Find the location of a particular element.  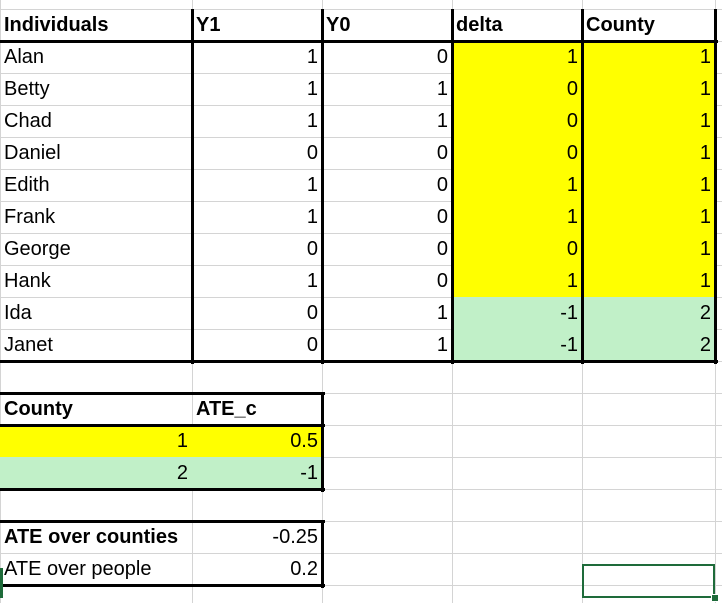

header-county-summary: County is located at coordinates (38, 409).